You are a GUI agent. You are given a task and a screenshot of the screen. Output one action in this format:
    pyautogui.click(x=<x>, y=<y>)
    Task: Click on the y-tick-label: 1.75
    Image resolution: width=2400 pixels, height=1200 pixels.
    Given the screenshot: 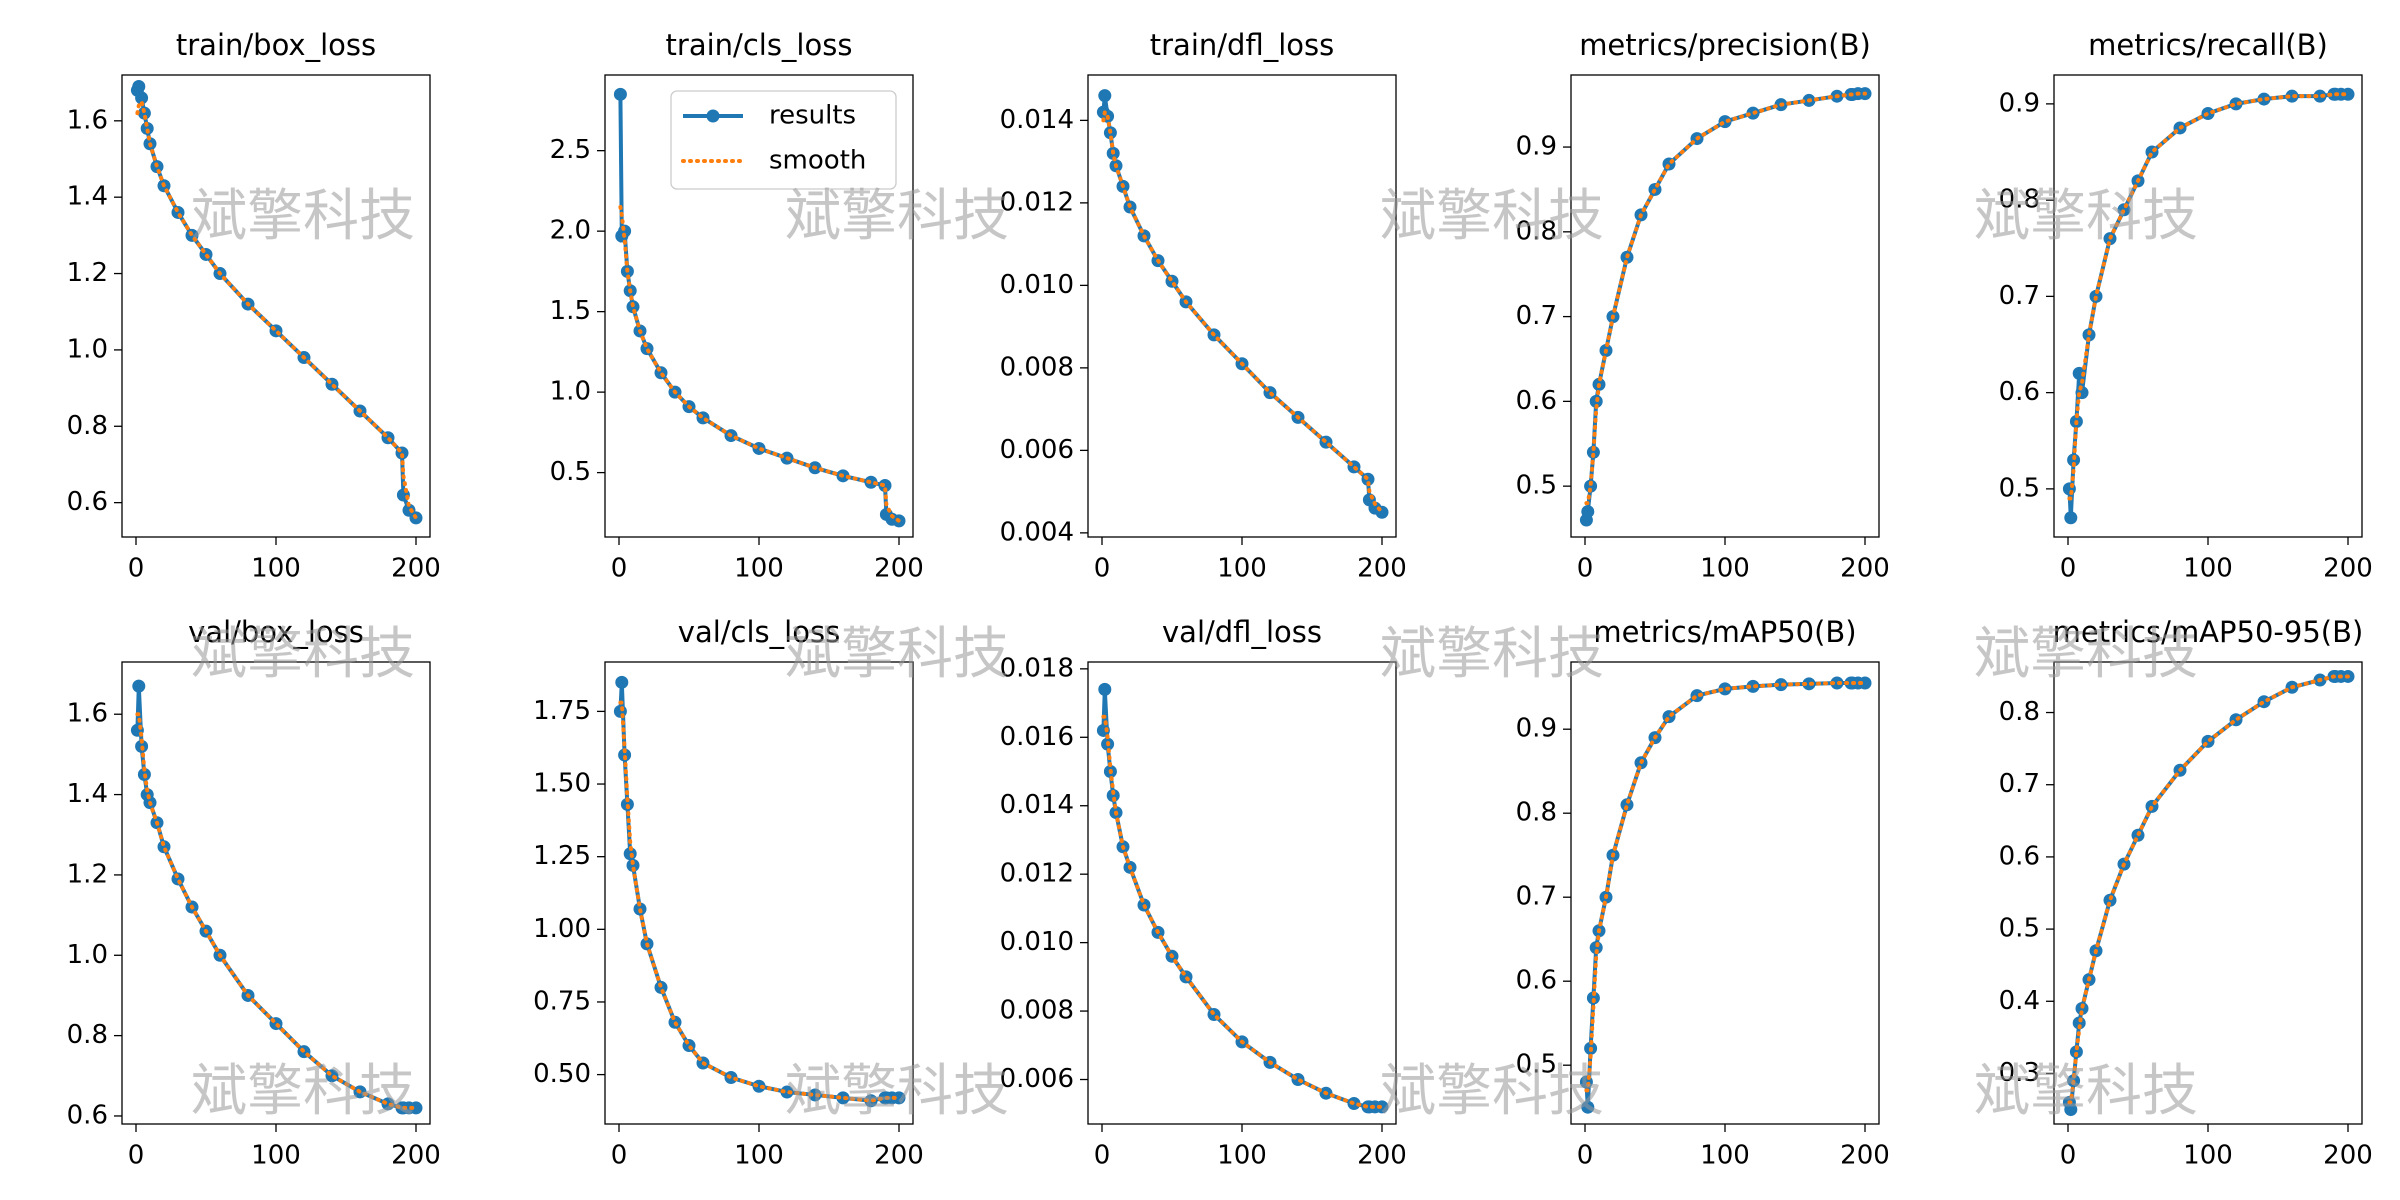 What is the action you would take?
    pyautogui.click(x=562, y=711)
    